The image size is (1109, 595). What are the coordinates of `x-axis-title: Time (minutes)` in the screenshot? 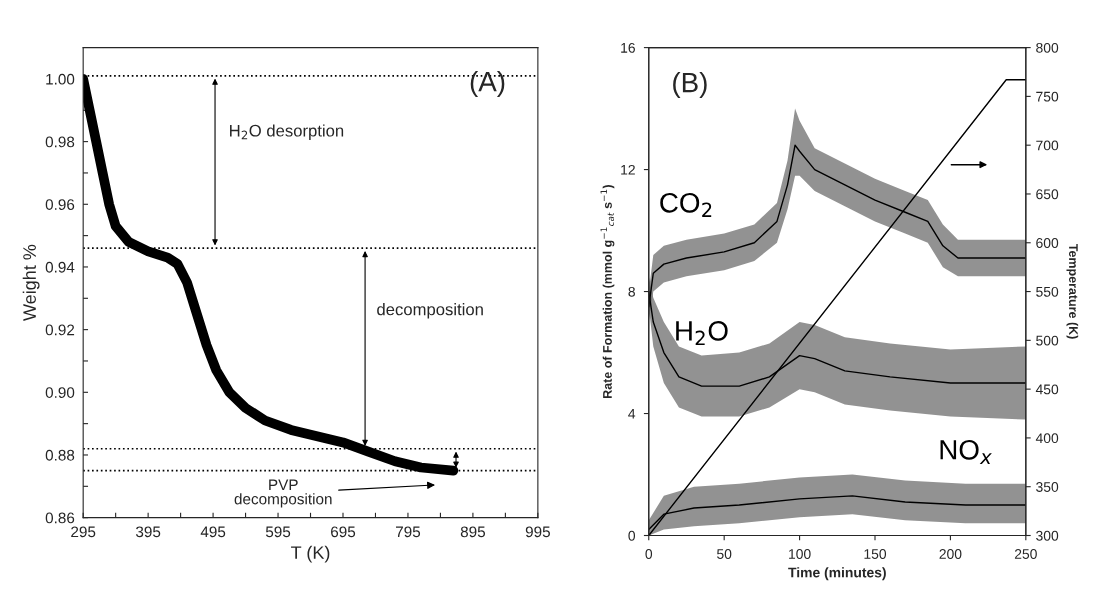 It's located at (837, 574).